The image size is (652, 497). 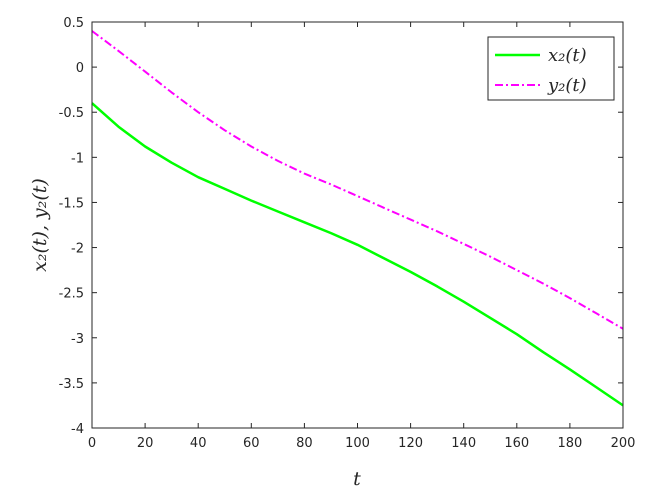 I want to click on y-tick-label: -4, so click(x=77, y=429).